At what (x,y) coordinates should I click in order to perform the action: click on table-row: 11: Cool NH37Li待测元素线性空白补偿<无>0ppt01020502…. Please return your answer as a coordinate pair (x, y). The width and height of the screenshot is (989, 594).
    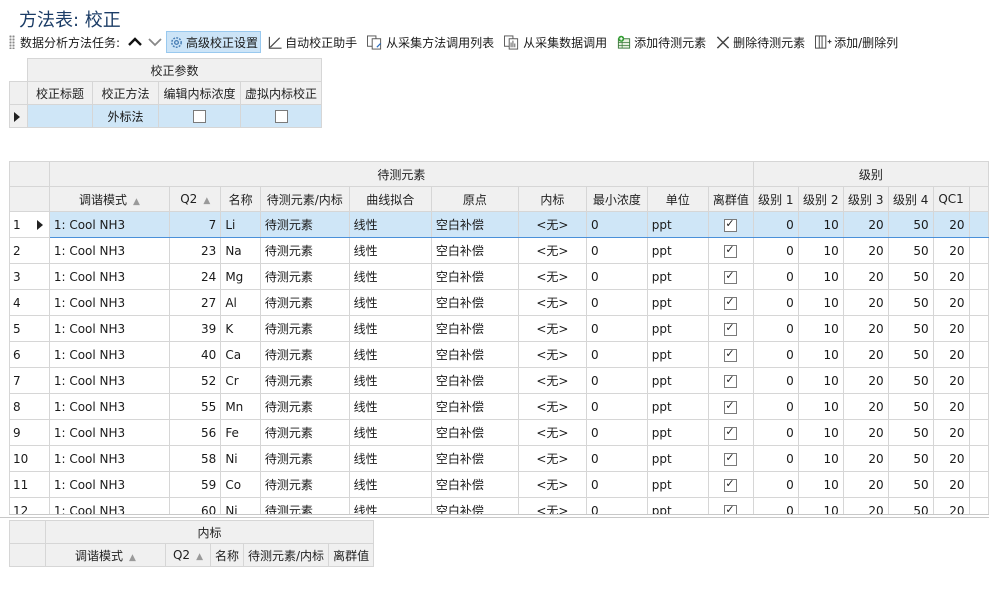
    Looking at the image, I should click on (499, 224).